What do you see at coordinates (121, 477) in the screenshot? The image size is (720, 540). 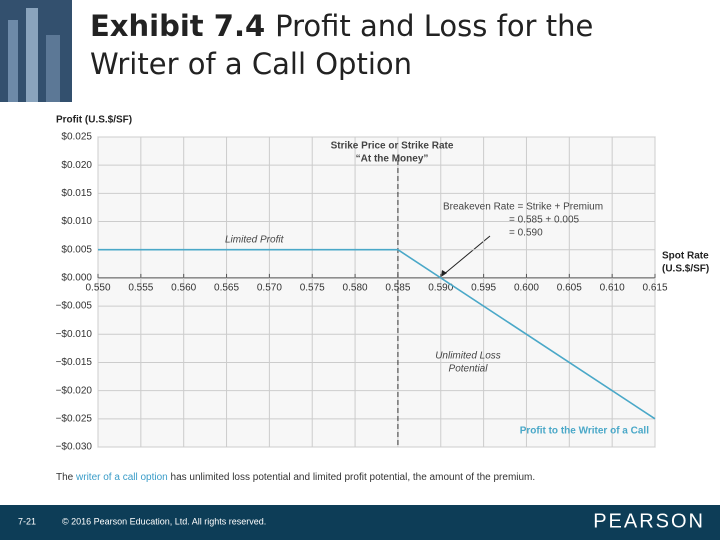 I see `caption-highlight: writer of a call option` at bounding box center [121, 477].